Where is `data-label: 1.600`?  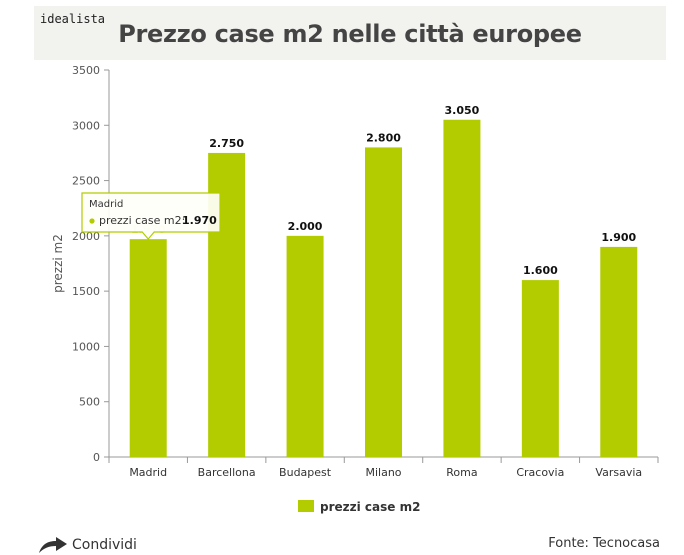 data-label: 1.600 is located at coordinates (540, 270).